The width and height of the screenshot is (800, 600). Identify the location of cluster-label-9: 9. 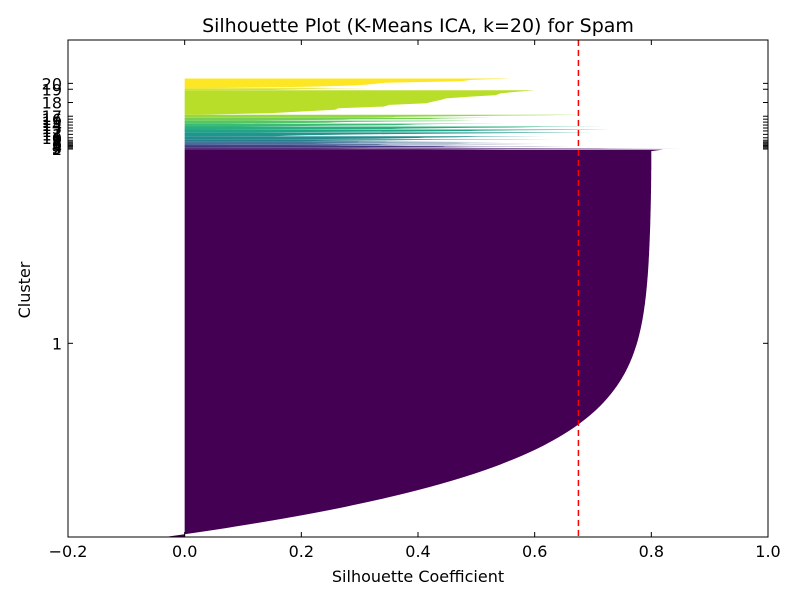
(57, 140).